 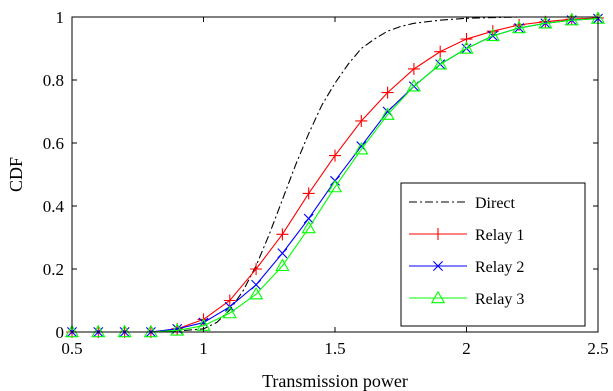 I want to click on legend-label: Direct, so click(x=495, y=203).